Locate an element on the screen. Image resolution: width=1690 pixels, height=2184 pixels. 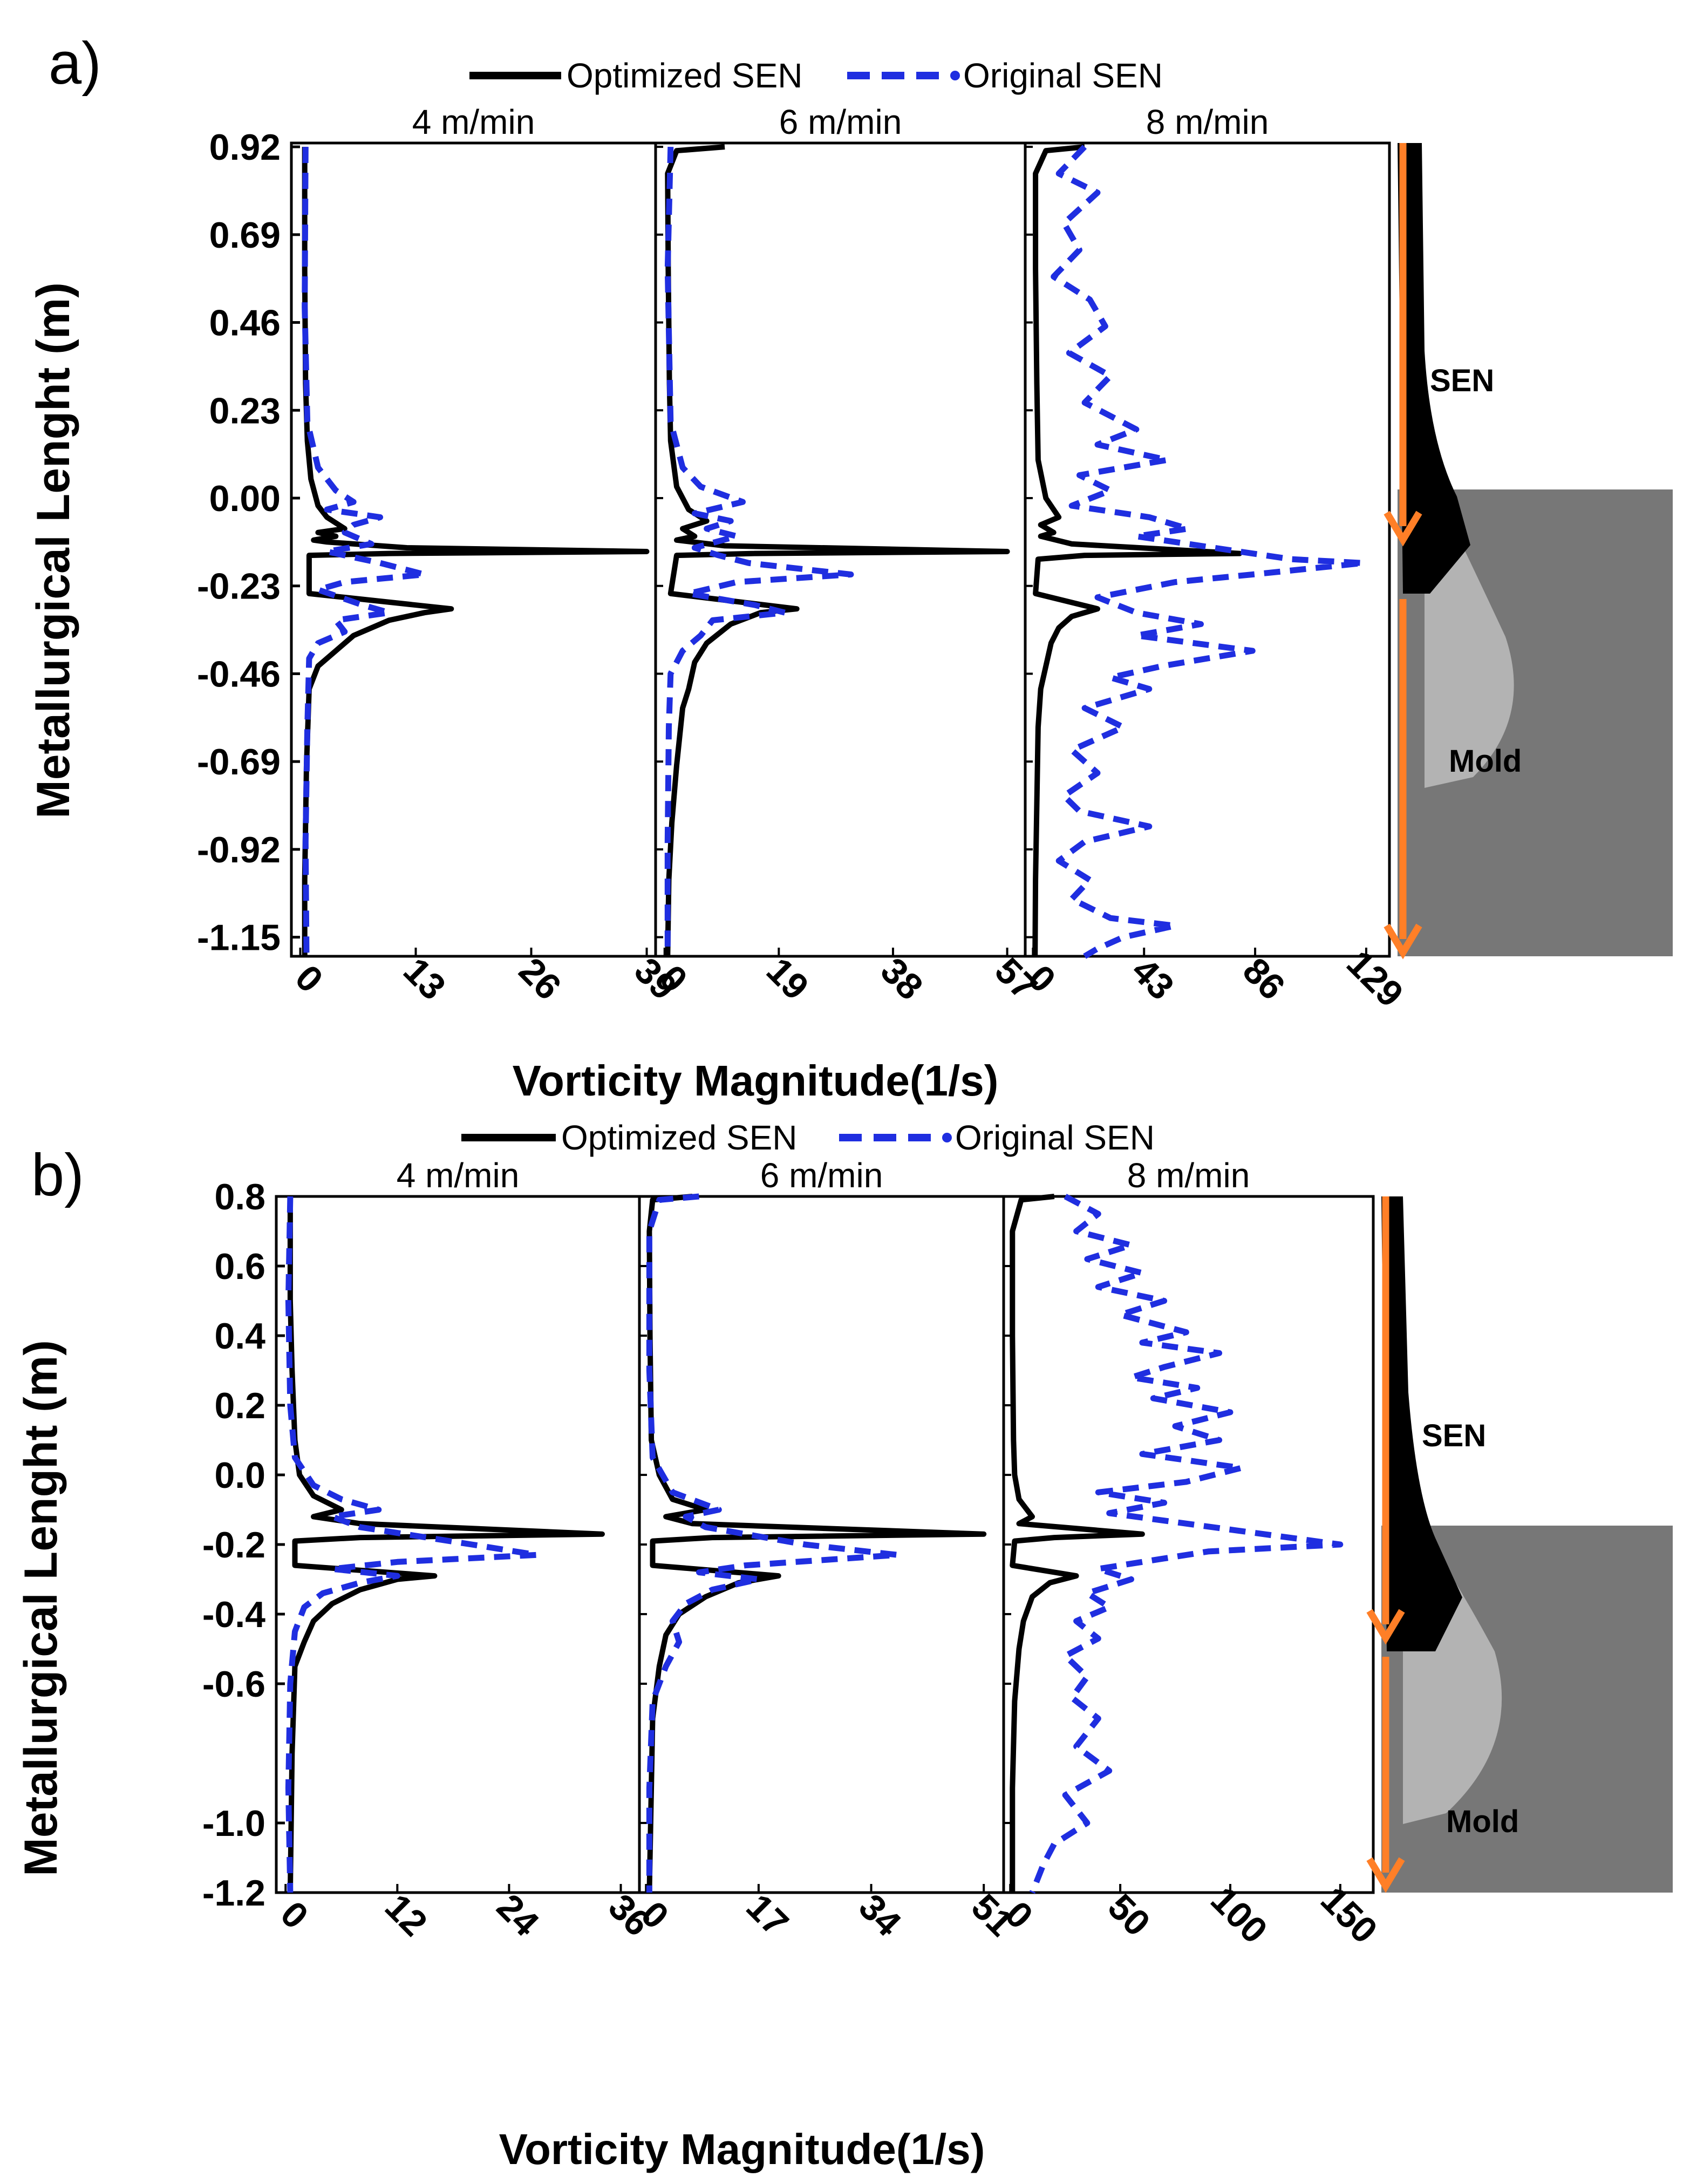
y-tick-label: -1.0 is located at coordinates (234, 1823).